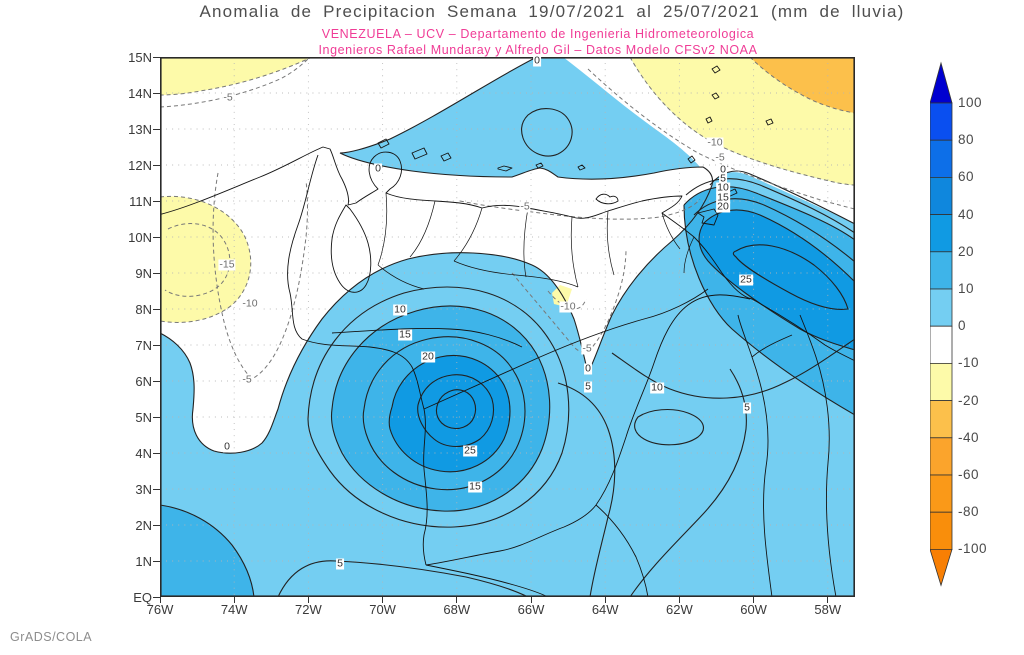  I want to click on contour-label-positive: 10, so click(400, 309).